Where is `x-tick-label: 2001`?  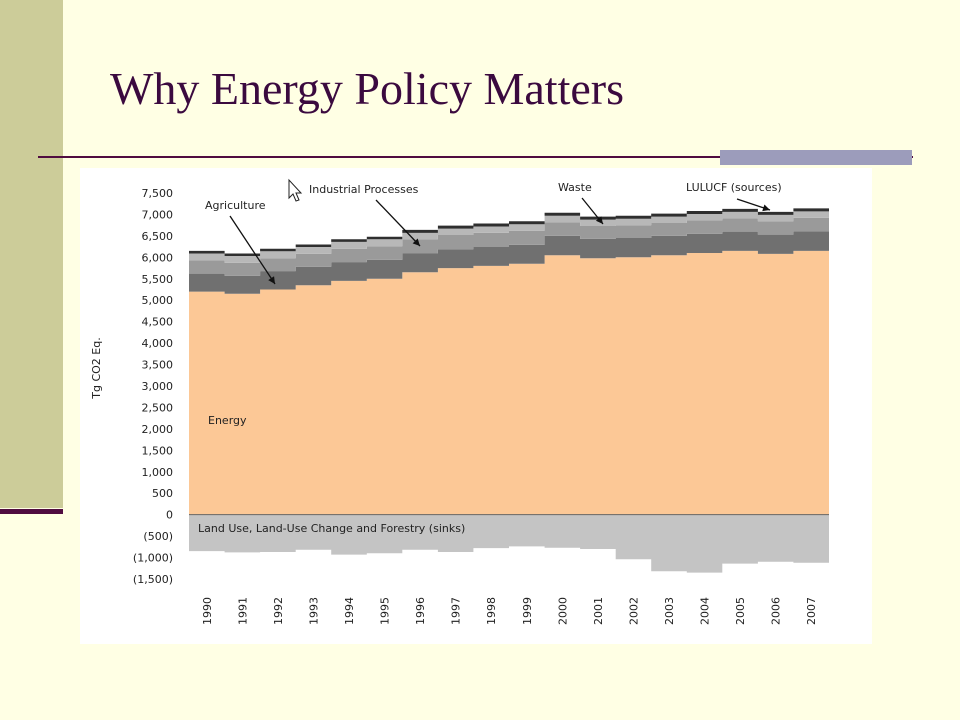 x-tick-label: 2001 is located at coordinates (598, 611).